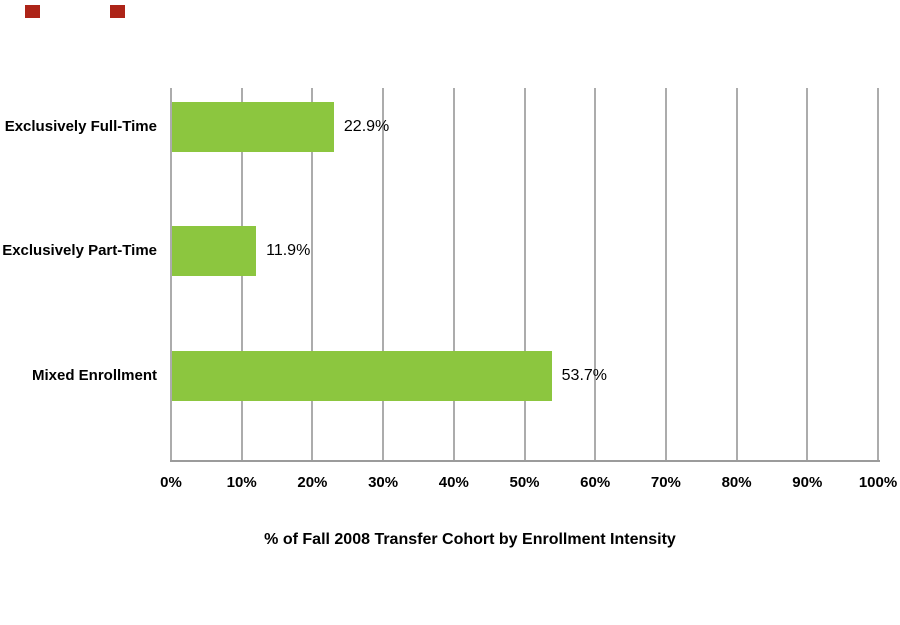 This screenshot has width=900, height=625. What do you see at coordinates (524, 482) in the screenshot?
I see `x-tick-label: 50%` at bounding box center [524, 482].